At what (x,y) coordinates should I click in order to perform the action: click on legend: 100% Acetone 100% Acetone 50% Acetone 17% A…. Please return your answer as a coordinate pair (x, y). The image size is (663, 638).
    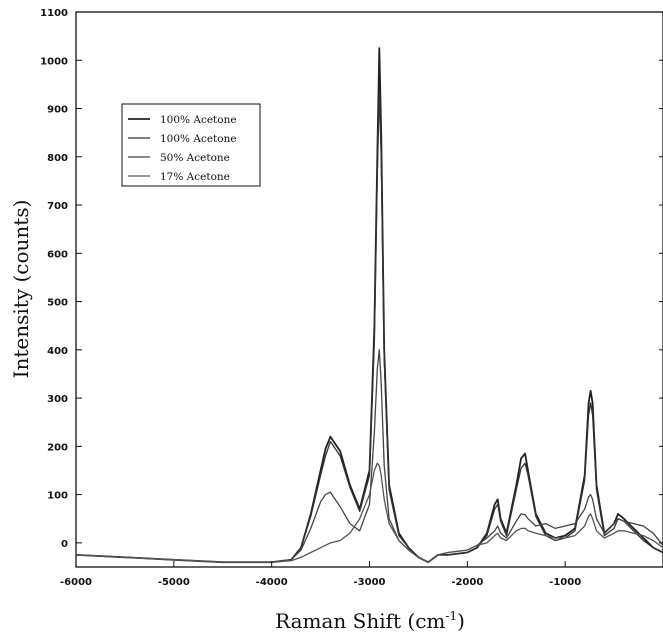
    Looking at the image, I should click on (191, 145).